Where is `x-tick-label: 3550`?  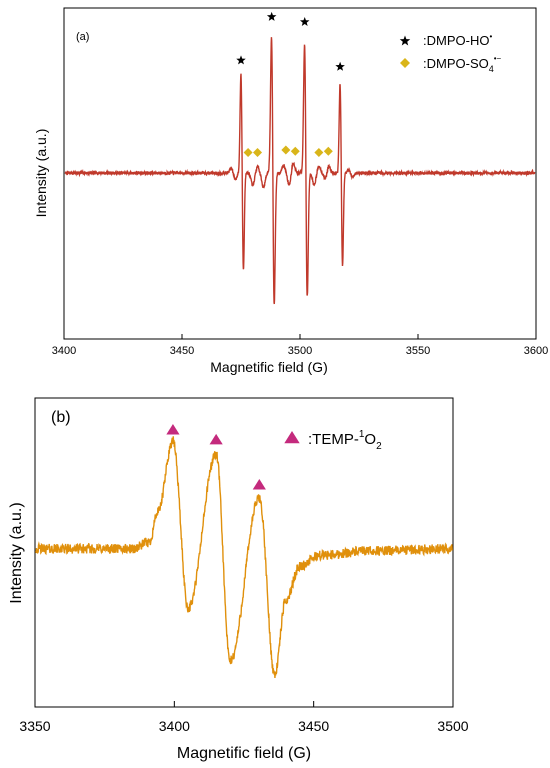 x-tick-label: 3550 is located at coordinates (418, 351).